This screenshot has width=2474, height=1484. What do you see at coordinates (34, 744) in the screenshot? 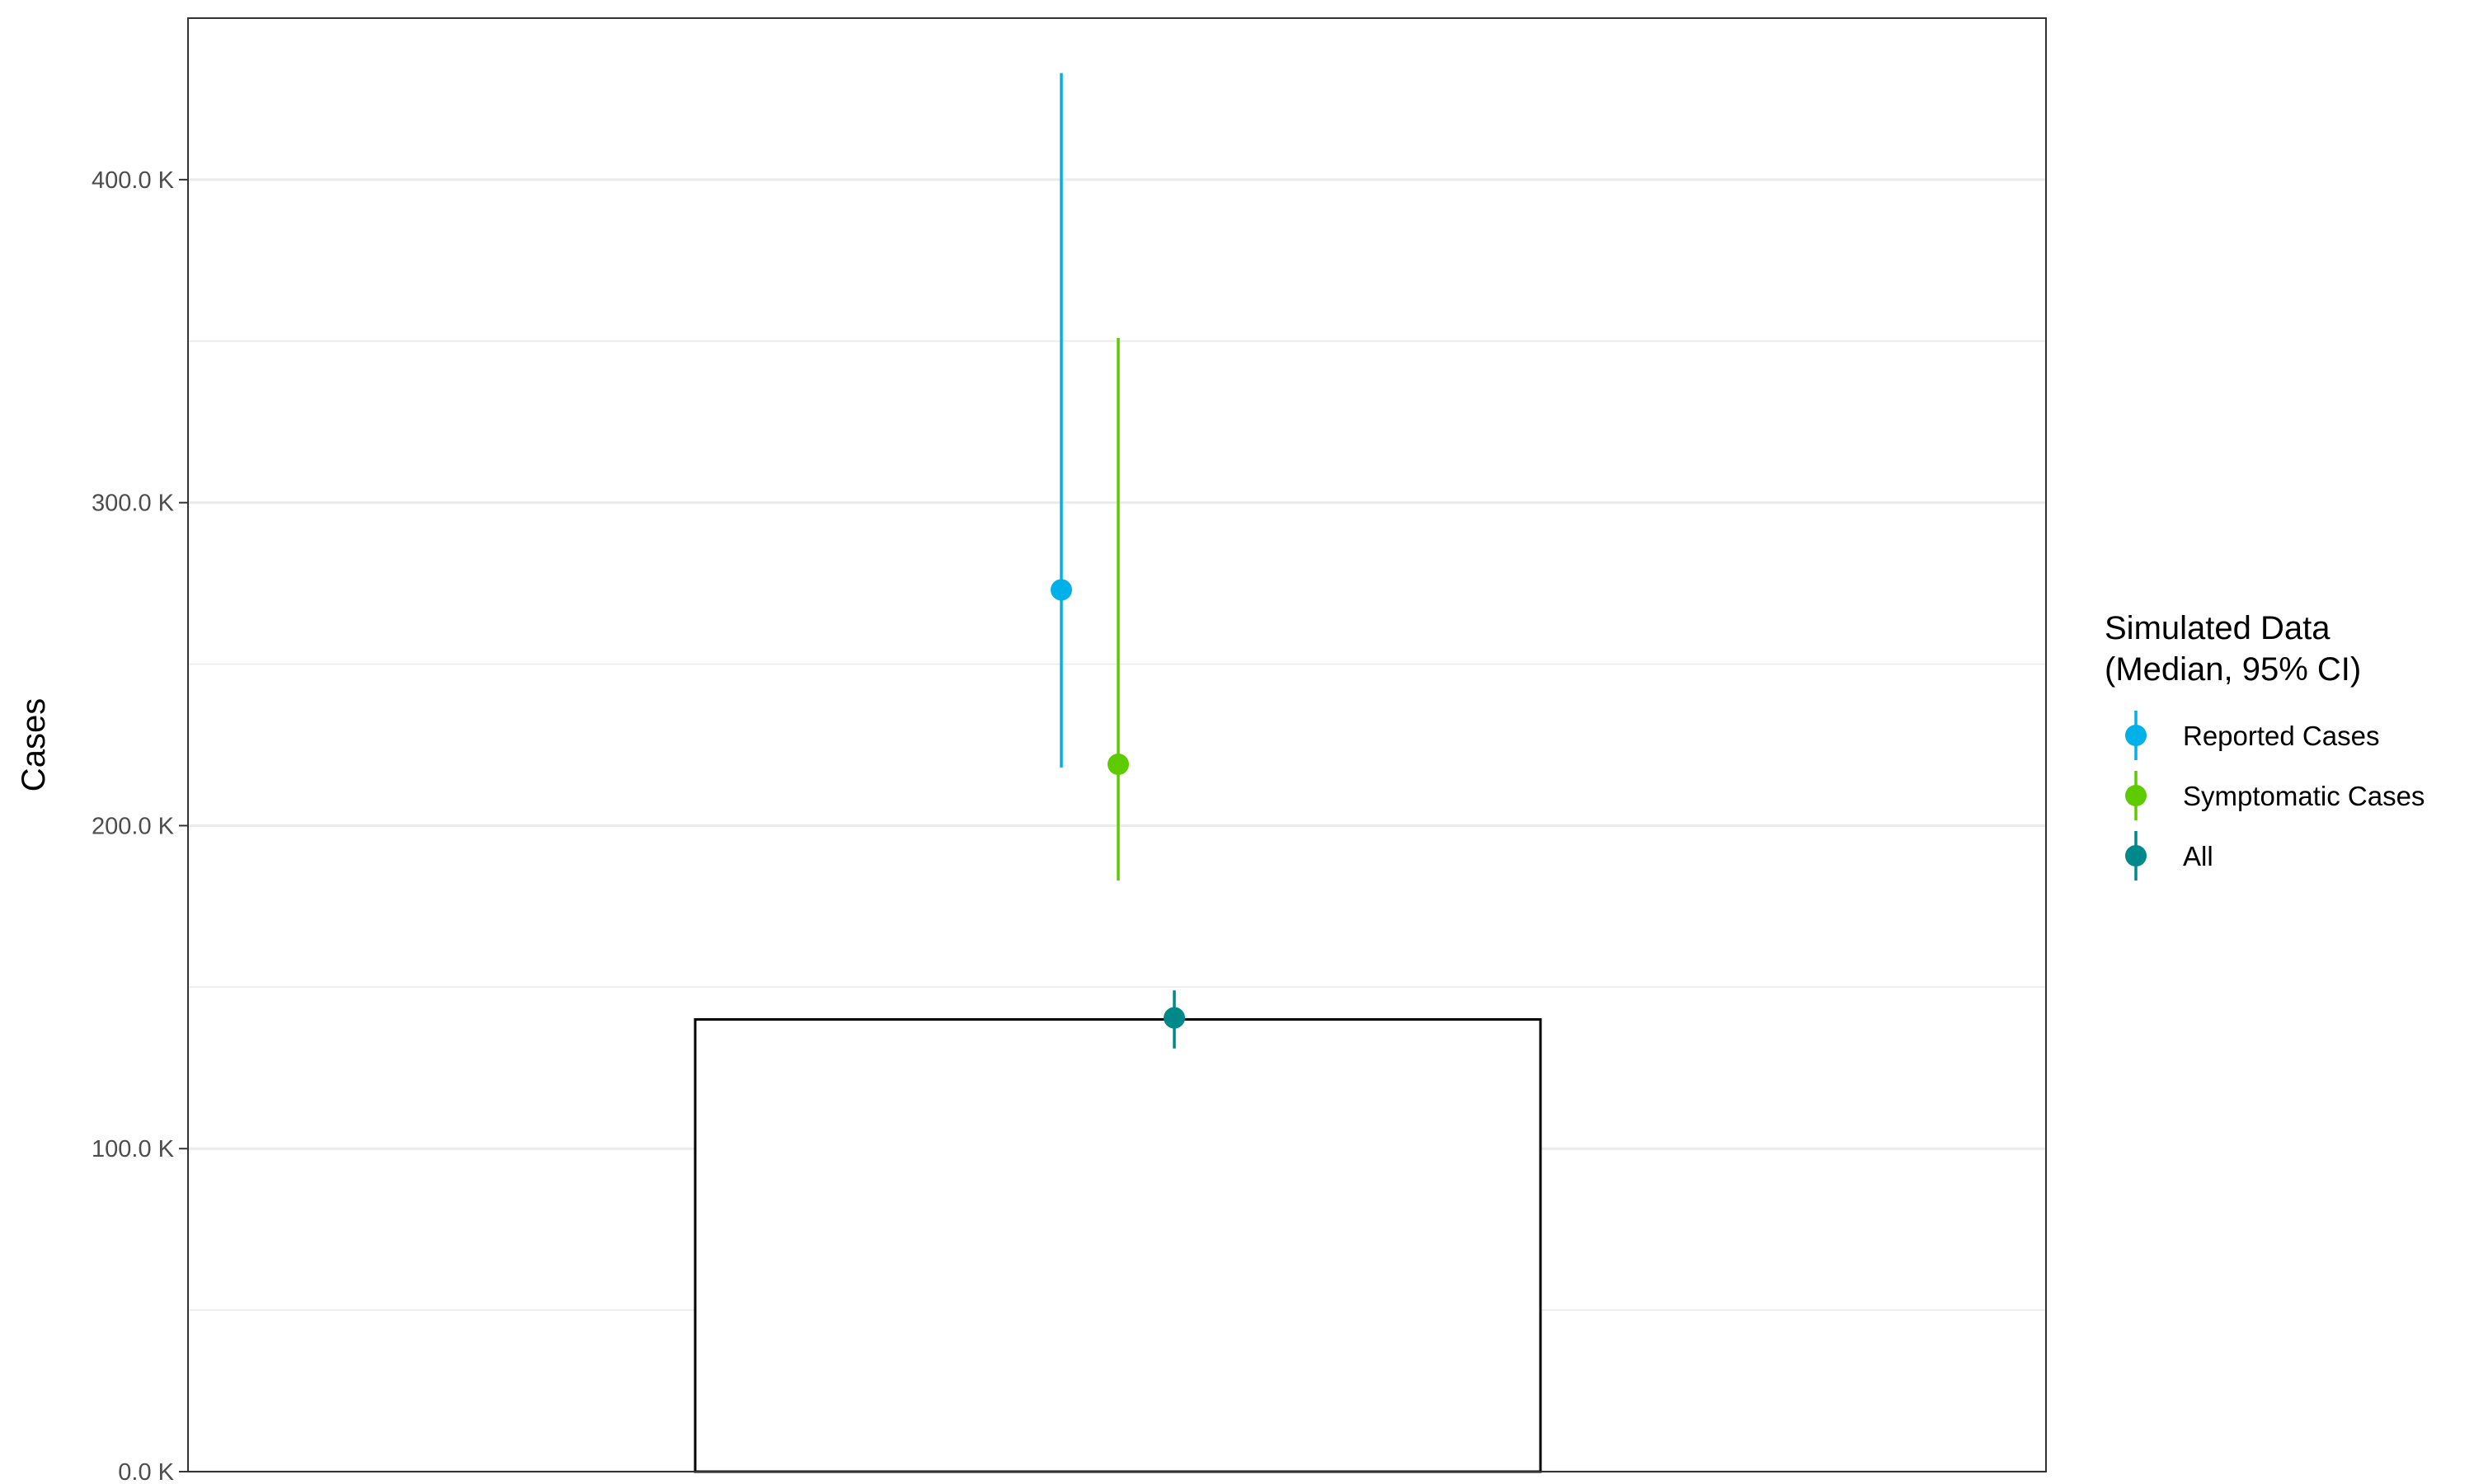
I see `y-axis-title: Cases` at bounding box center [34, 744].